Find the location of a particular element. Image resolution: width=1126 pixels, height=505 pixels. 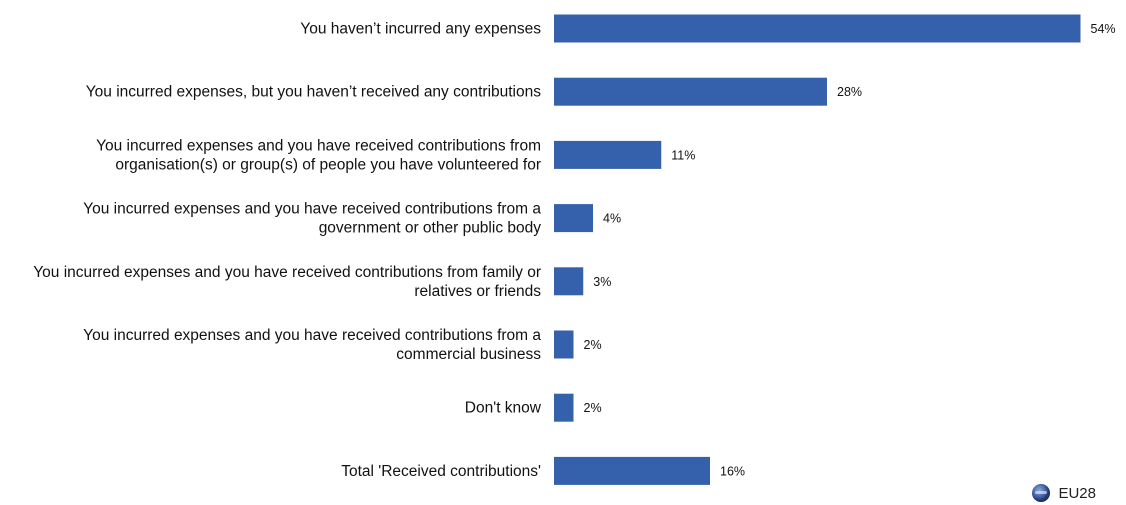

data-label: 28% is located at coordinates (849, 92).